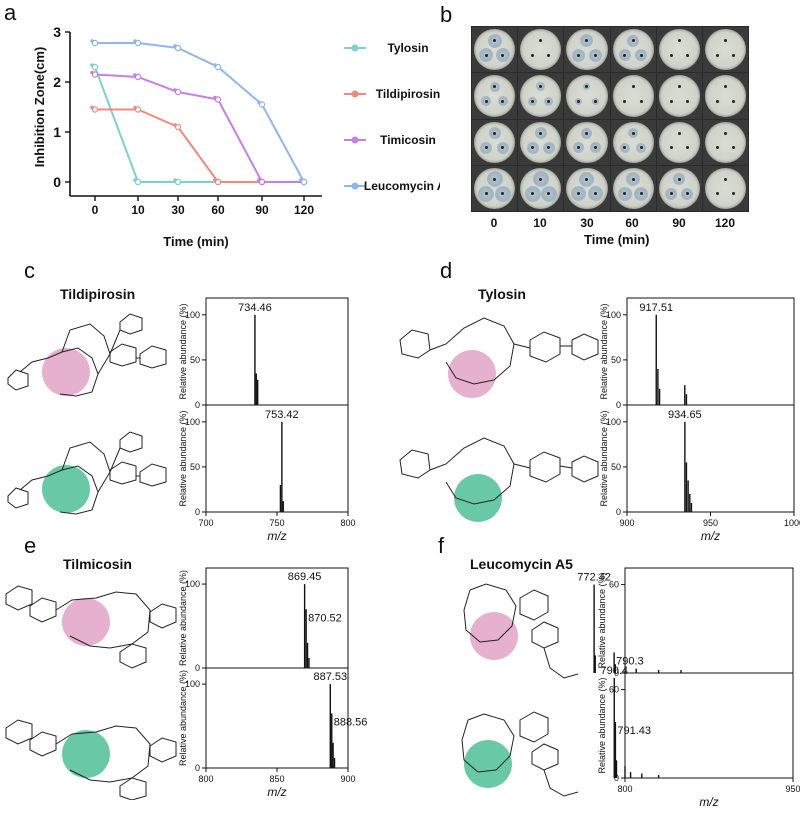  Describe the element at coordinates (98, 294) in the screenshot. I see `compound-title-tildipirosin: Tildipirosin` at that location.